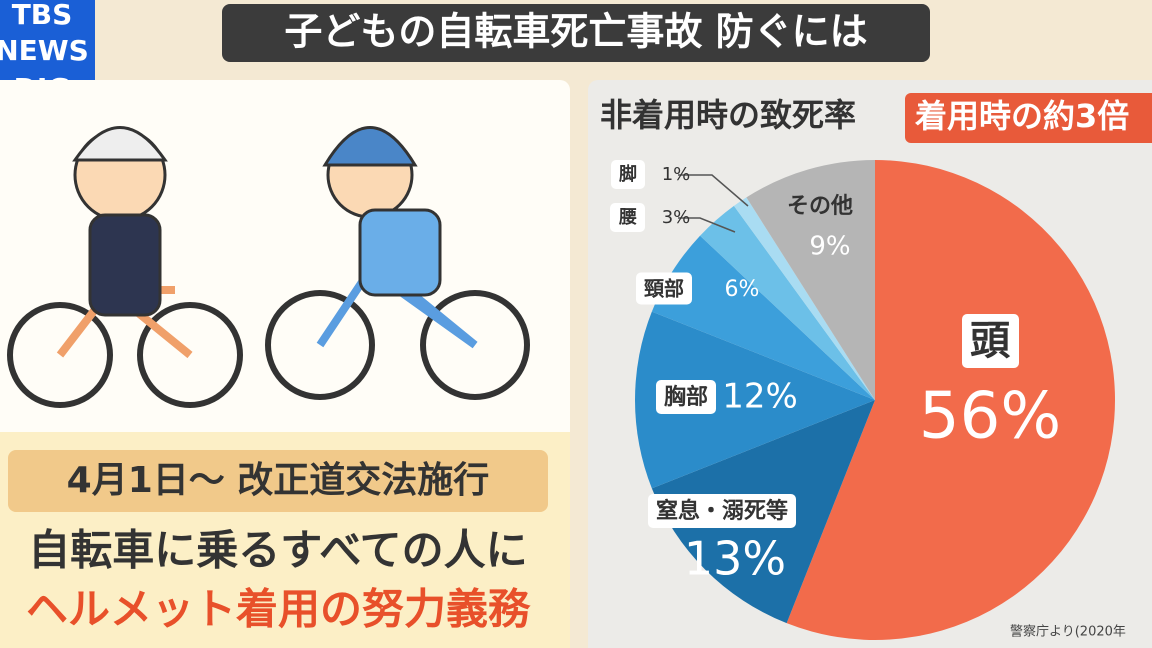 The width and height of the screenshot is (1152, 648). I want to click on header-title: 子どもの自転車死亡事故 防ぐには, so click(575, 32).